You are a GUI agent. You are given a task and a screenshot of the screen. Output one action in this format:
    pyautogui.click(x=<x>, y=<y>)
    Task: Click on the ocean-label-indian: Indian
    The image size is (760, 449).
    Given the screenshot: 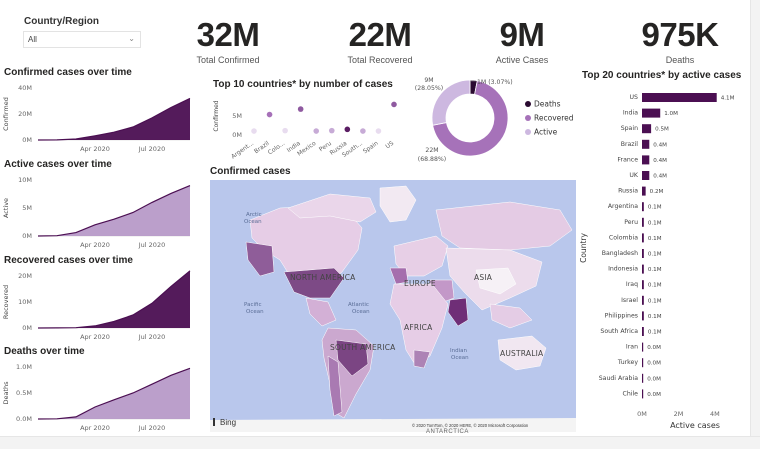 What is the action you would take?
    pyautogui.click(x=458, y=351)
    